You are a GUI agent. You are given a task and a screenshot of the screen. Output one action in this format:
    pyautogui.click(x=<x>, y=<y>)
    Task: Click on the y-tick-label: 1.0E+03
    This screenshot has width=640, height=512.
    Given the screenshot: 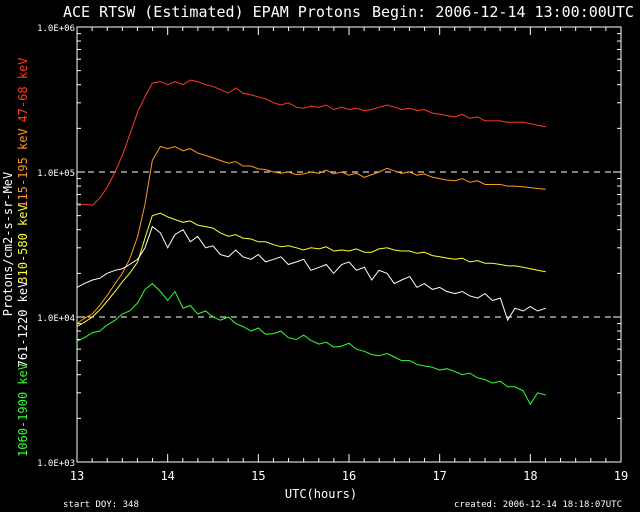 What is the action you would take?
    pyautogui.click(x=56, y=464)
    